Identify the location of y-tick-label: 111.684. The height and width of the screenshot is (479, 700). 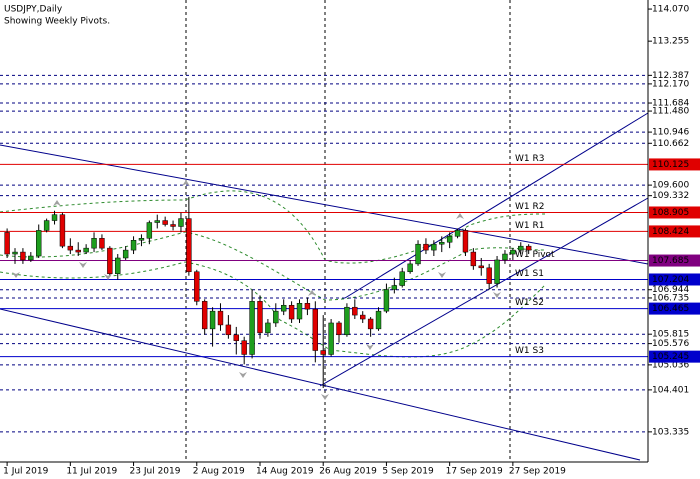
(670, 104).